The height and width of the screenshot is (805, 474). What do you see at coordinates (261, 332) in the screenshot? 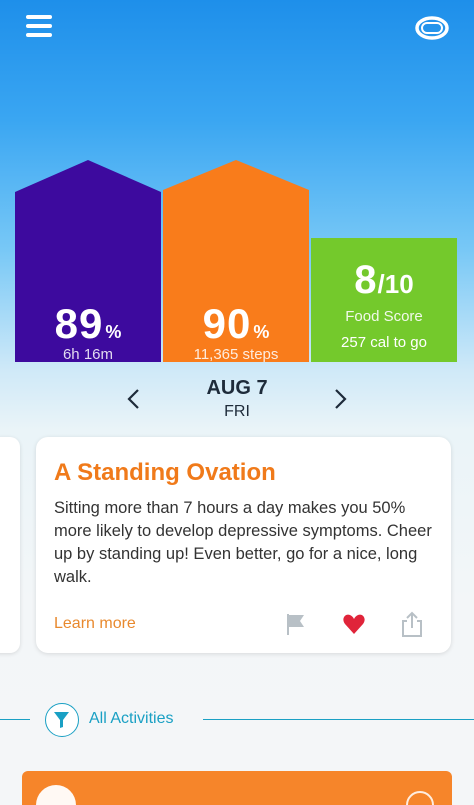
I see `steps-unit: %` at bounding box center [261, 332].